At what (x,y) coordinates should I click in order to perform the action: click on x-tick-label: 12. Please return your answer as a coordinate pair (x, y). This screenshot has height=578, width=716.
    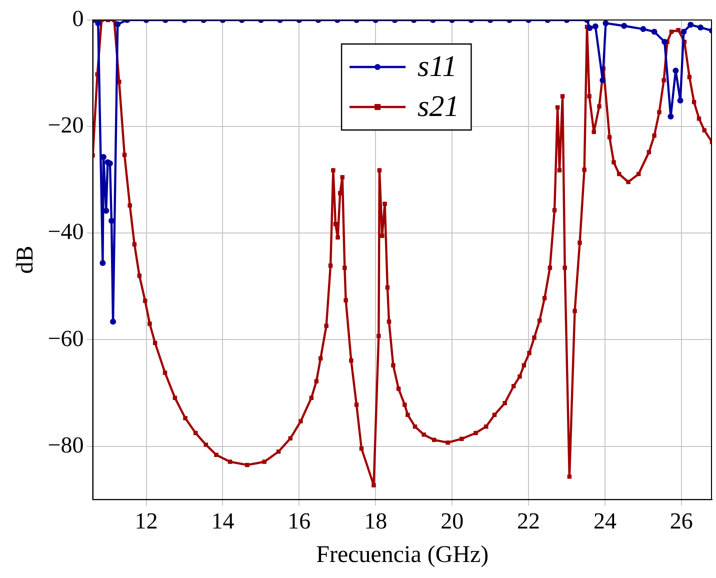
    Looking at the image, I should click on (146, 521).